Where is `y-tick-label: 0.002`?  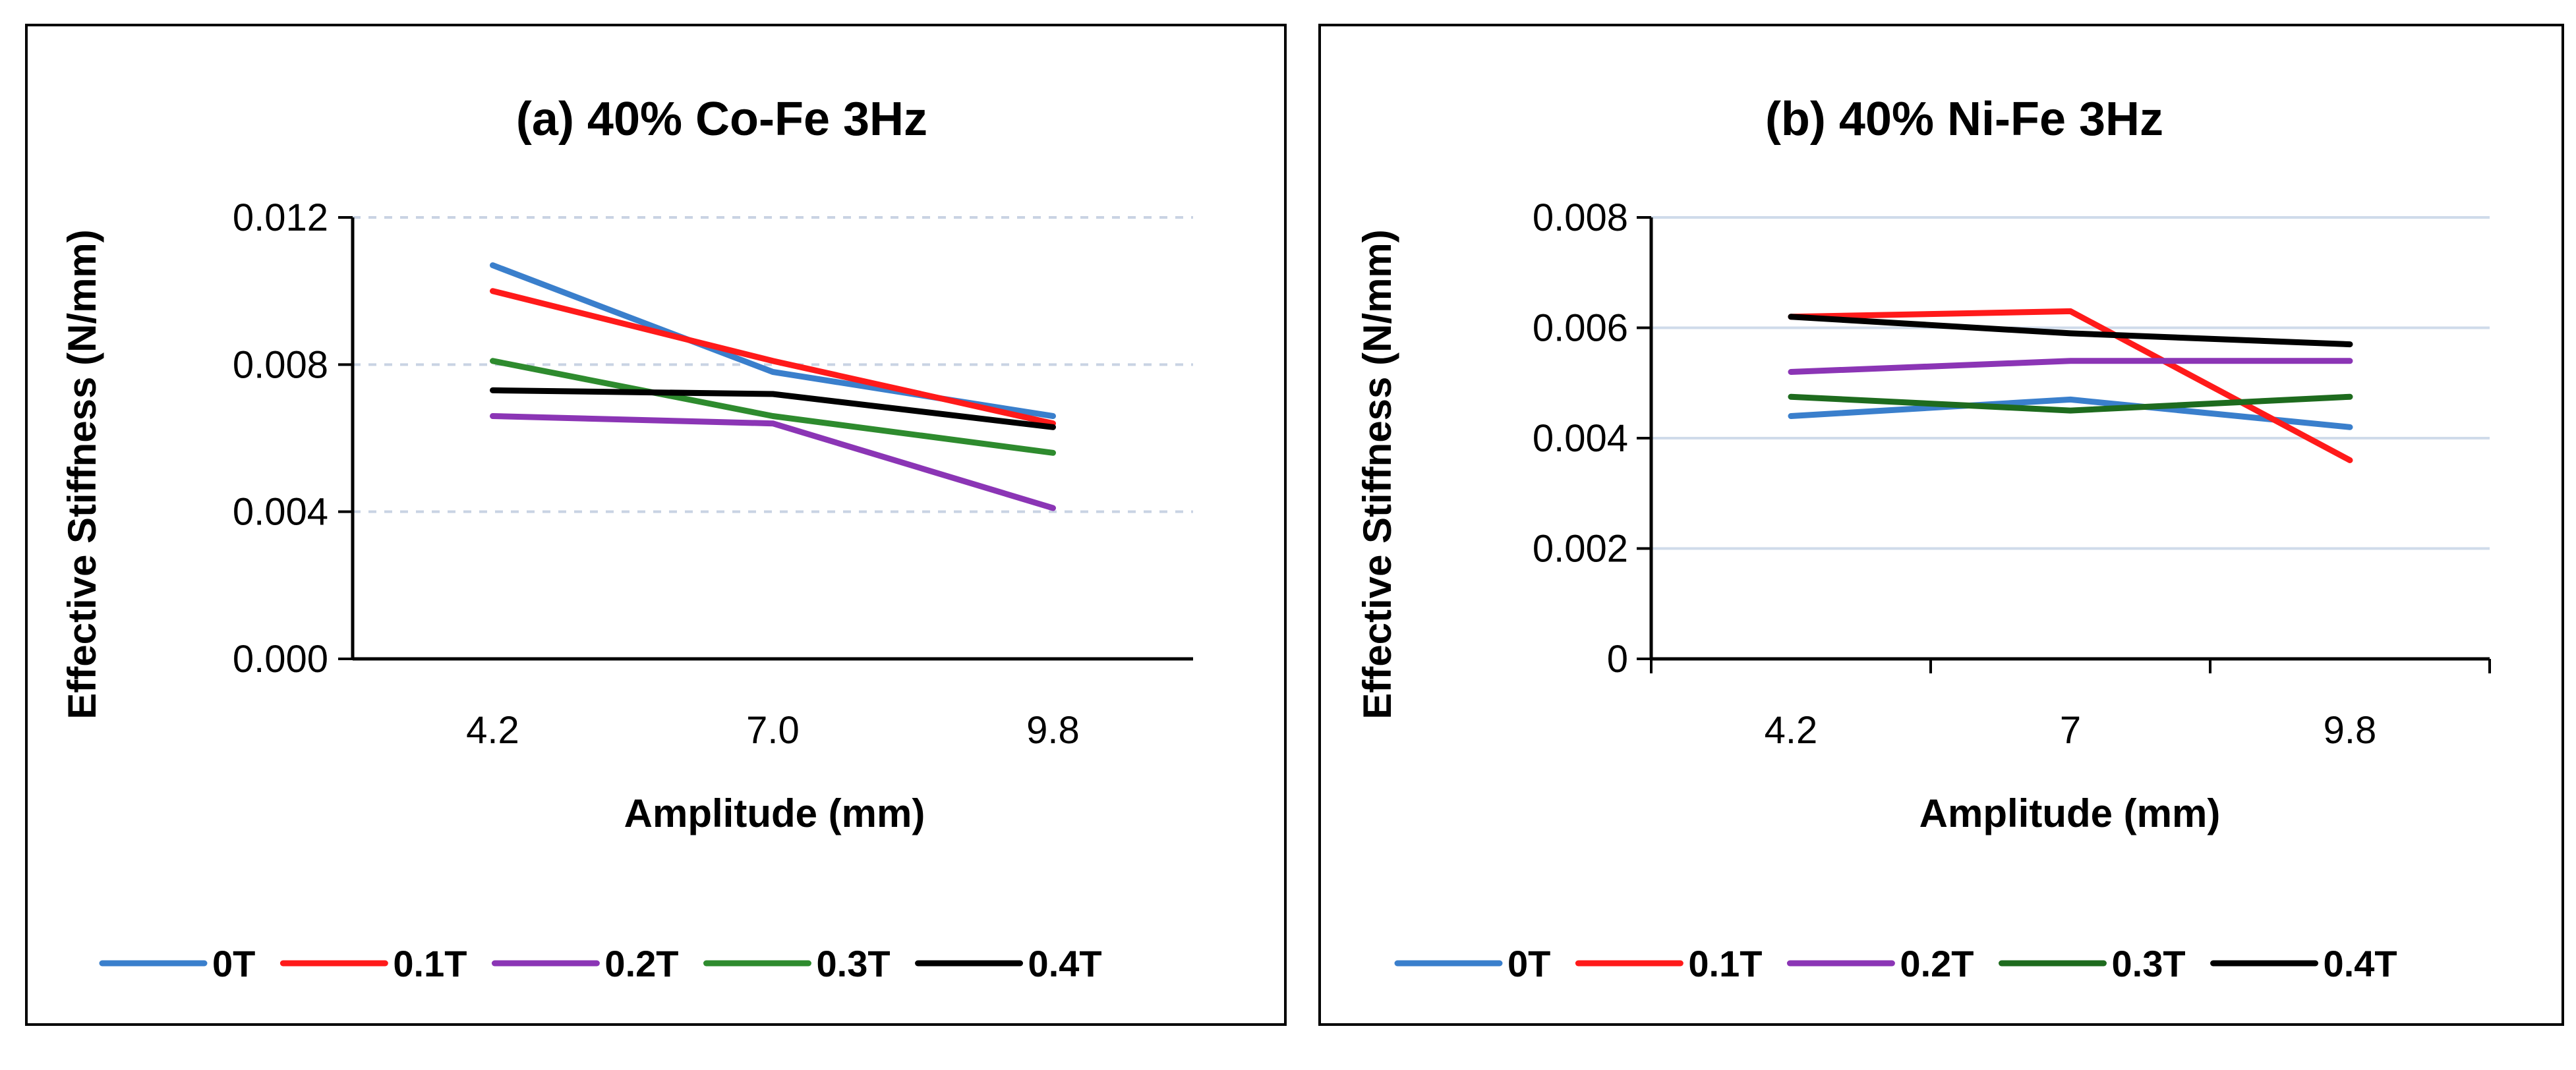 y-tick-label: 0.002 is located at coordinates (1581, 549).